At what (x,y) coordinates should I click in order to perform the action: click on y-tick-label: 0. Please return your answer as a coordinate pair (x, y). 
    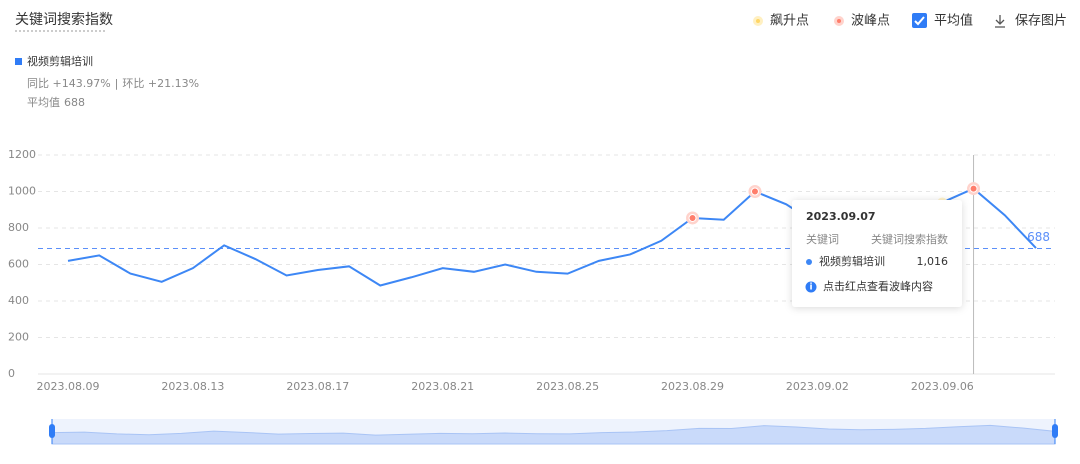
    Looking at the image, I should click on (11, 373).